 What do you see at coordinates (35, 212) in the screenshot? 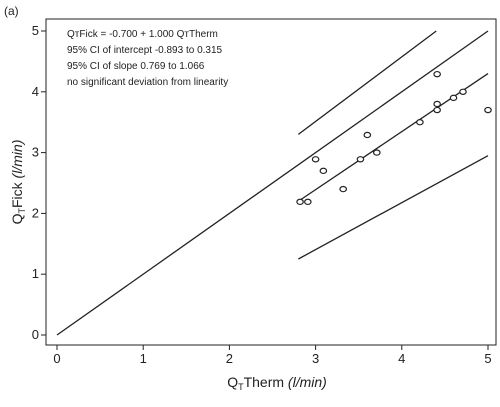
I see `y-tick-label: 2` at bounding box center [35, 212].